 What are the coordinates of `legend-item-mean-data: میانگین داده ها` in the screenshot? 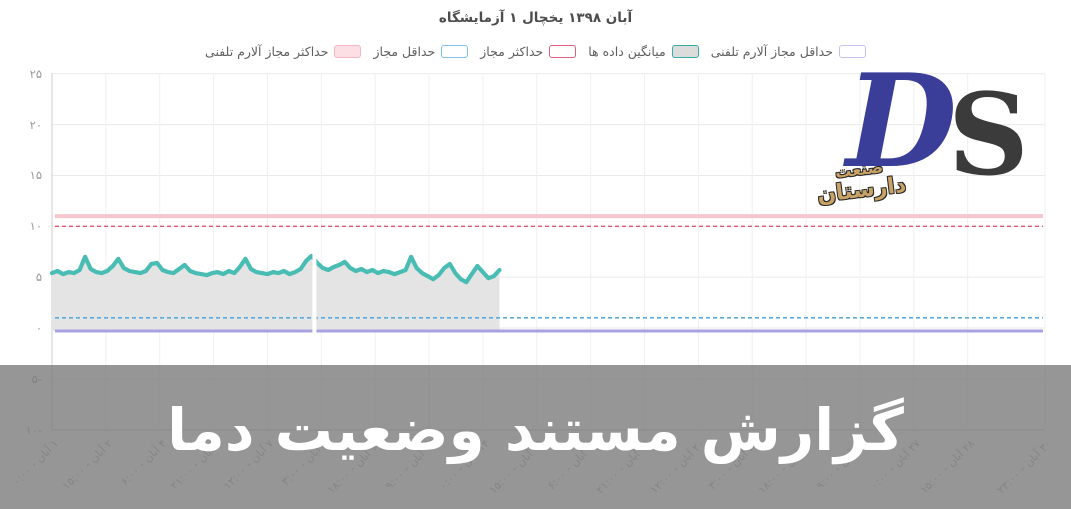 It's located at (643, 51).